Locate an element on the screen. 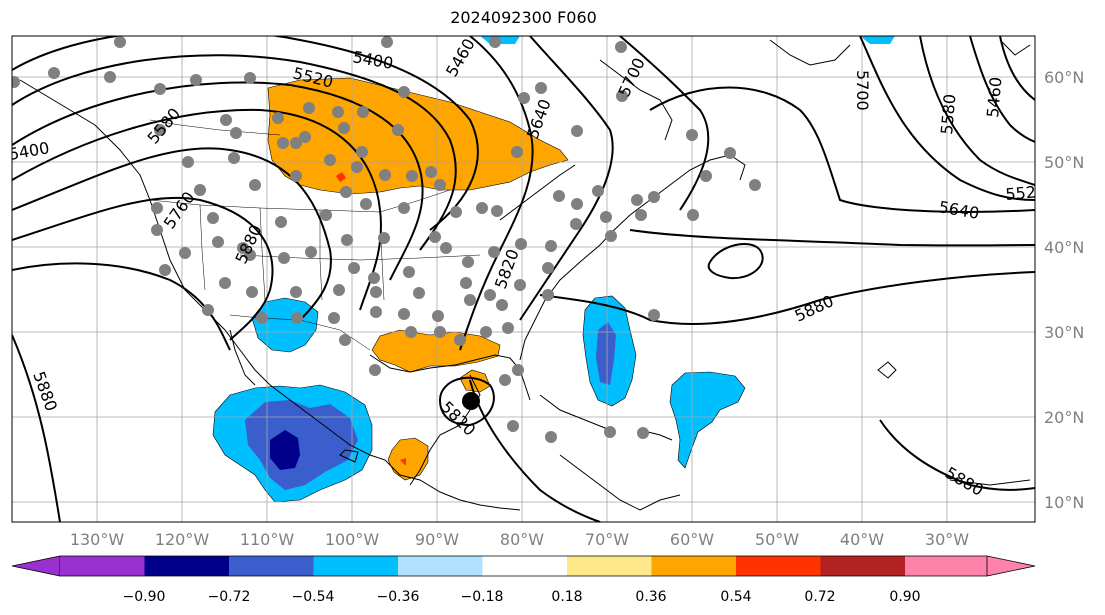  lon-label: 120°W is located at coordinates (182, 539).